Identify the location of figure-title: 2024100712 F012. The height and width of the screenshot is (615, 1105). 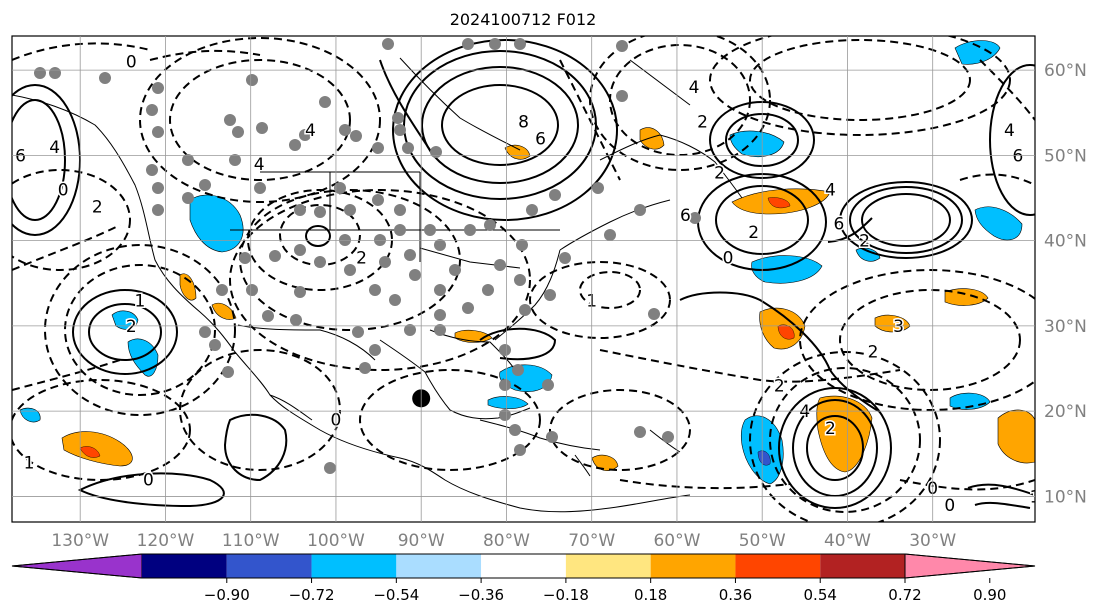
(523, 19).